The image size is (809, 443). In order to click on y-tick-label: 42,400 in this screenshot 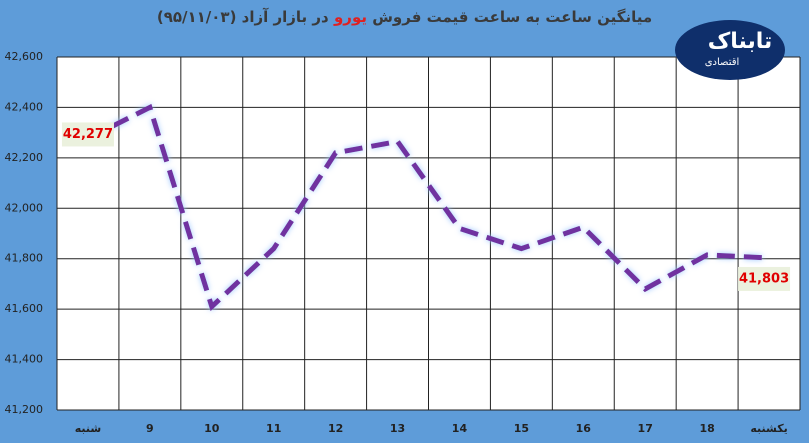, I will do `click(24, 106)`.